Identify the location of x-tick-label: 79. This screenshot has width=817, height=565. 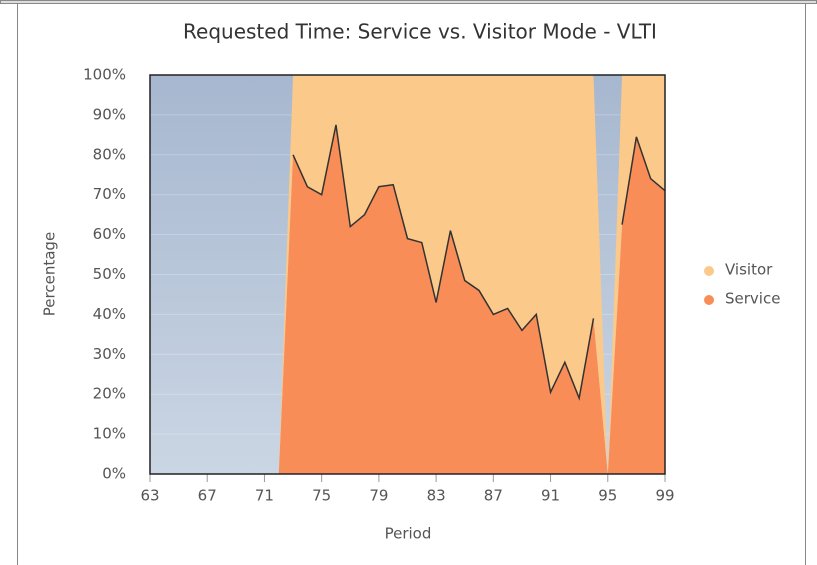
(378, 496).